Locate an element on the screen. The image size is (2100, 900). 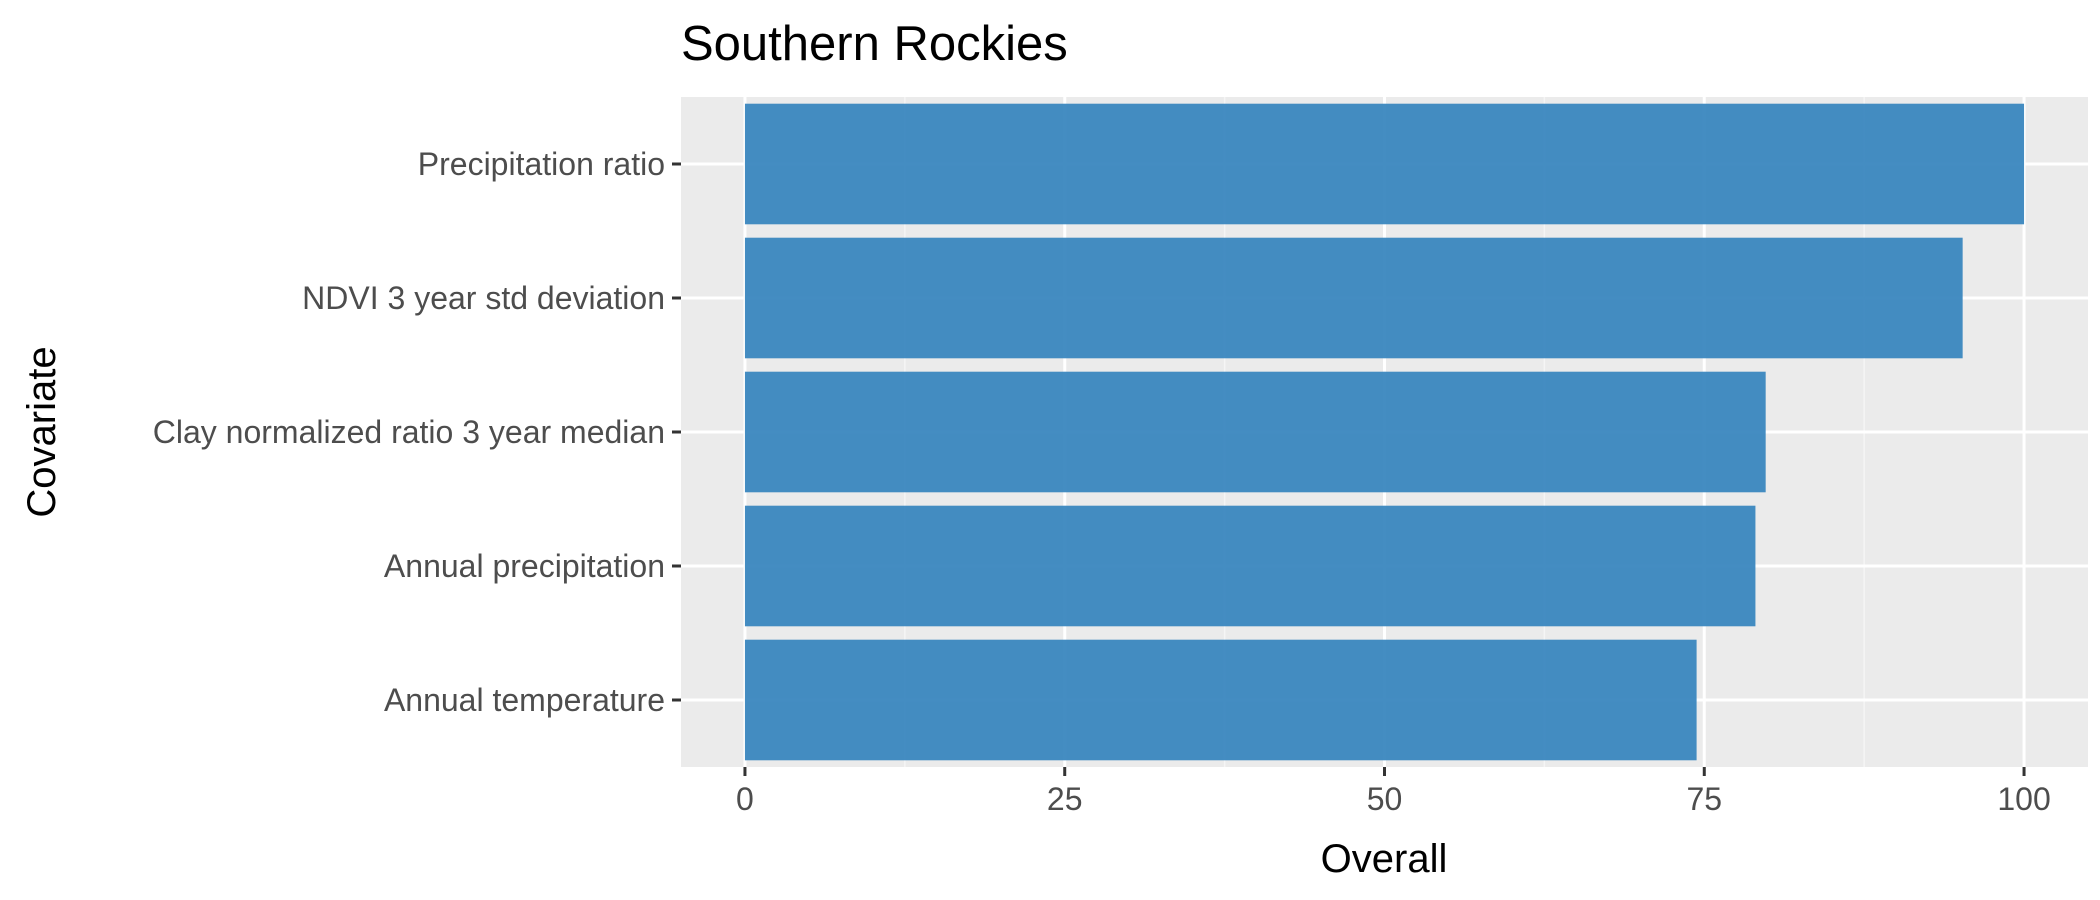
x-axis: 0 25 50 75 100 is located at coordinates (1393, 792).